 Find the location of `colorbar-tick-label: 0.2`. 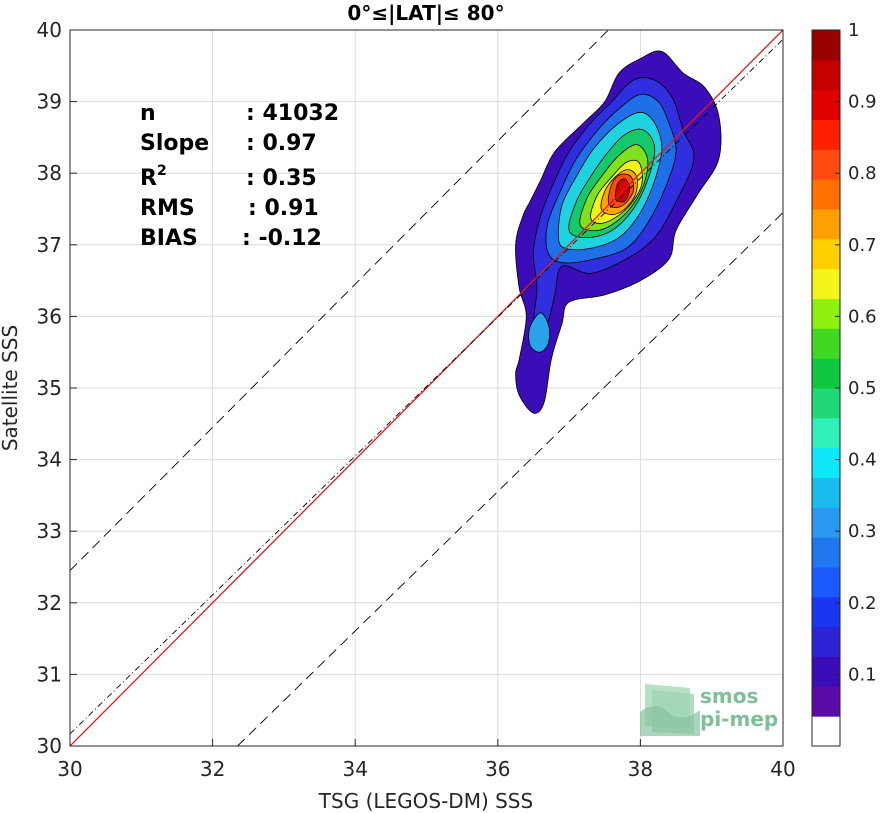

colorbar-tick-label: 0.2 is located at coordinates (862, 603).